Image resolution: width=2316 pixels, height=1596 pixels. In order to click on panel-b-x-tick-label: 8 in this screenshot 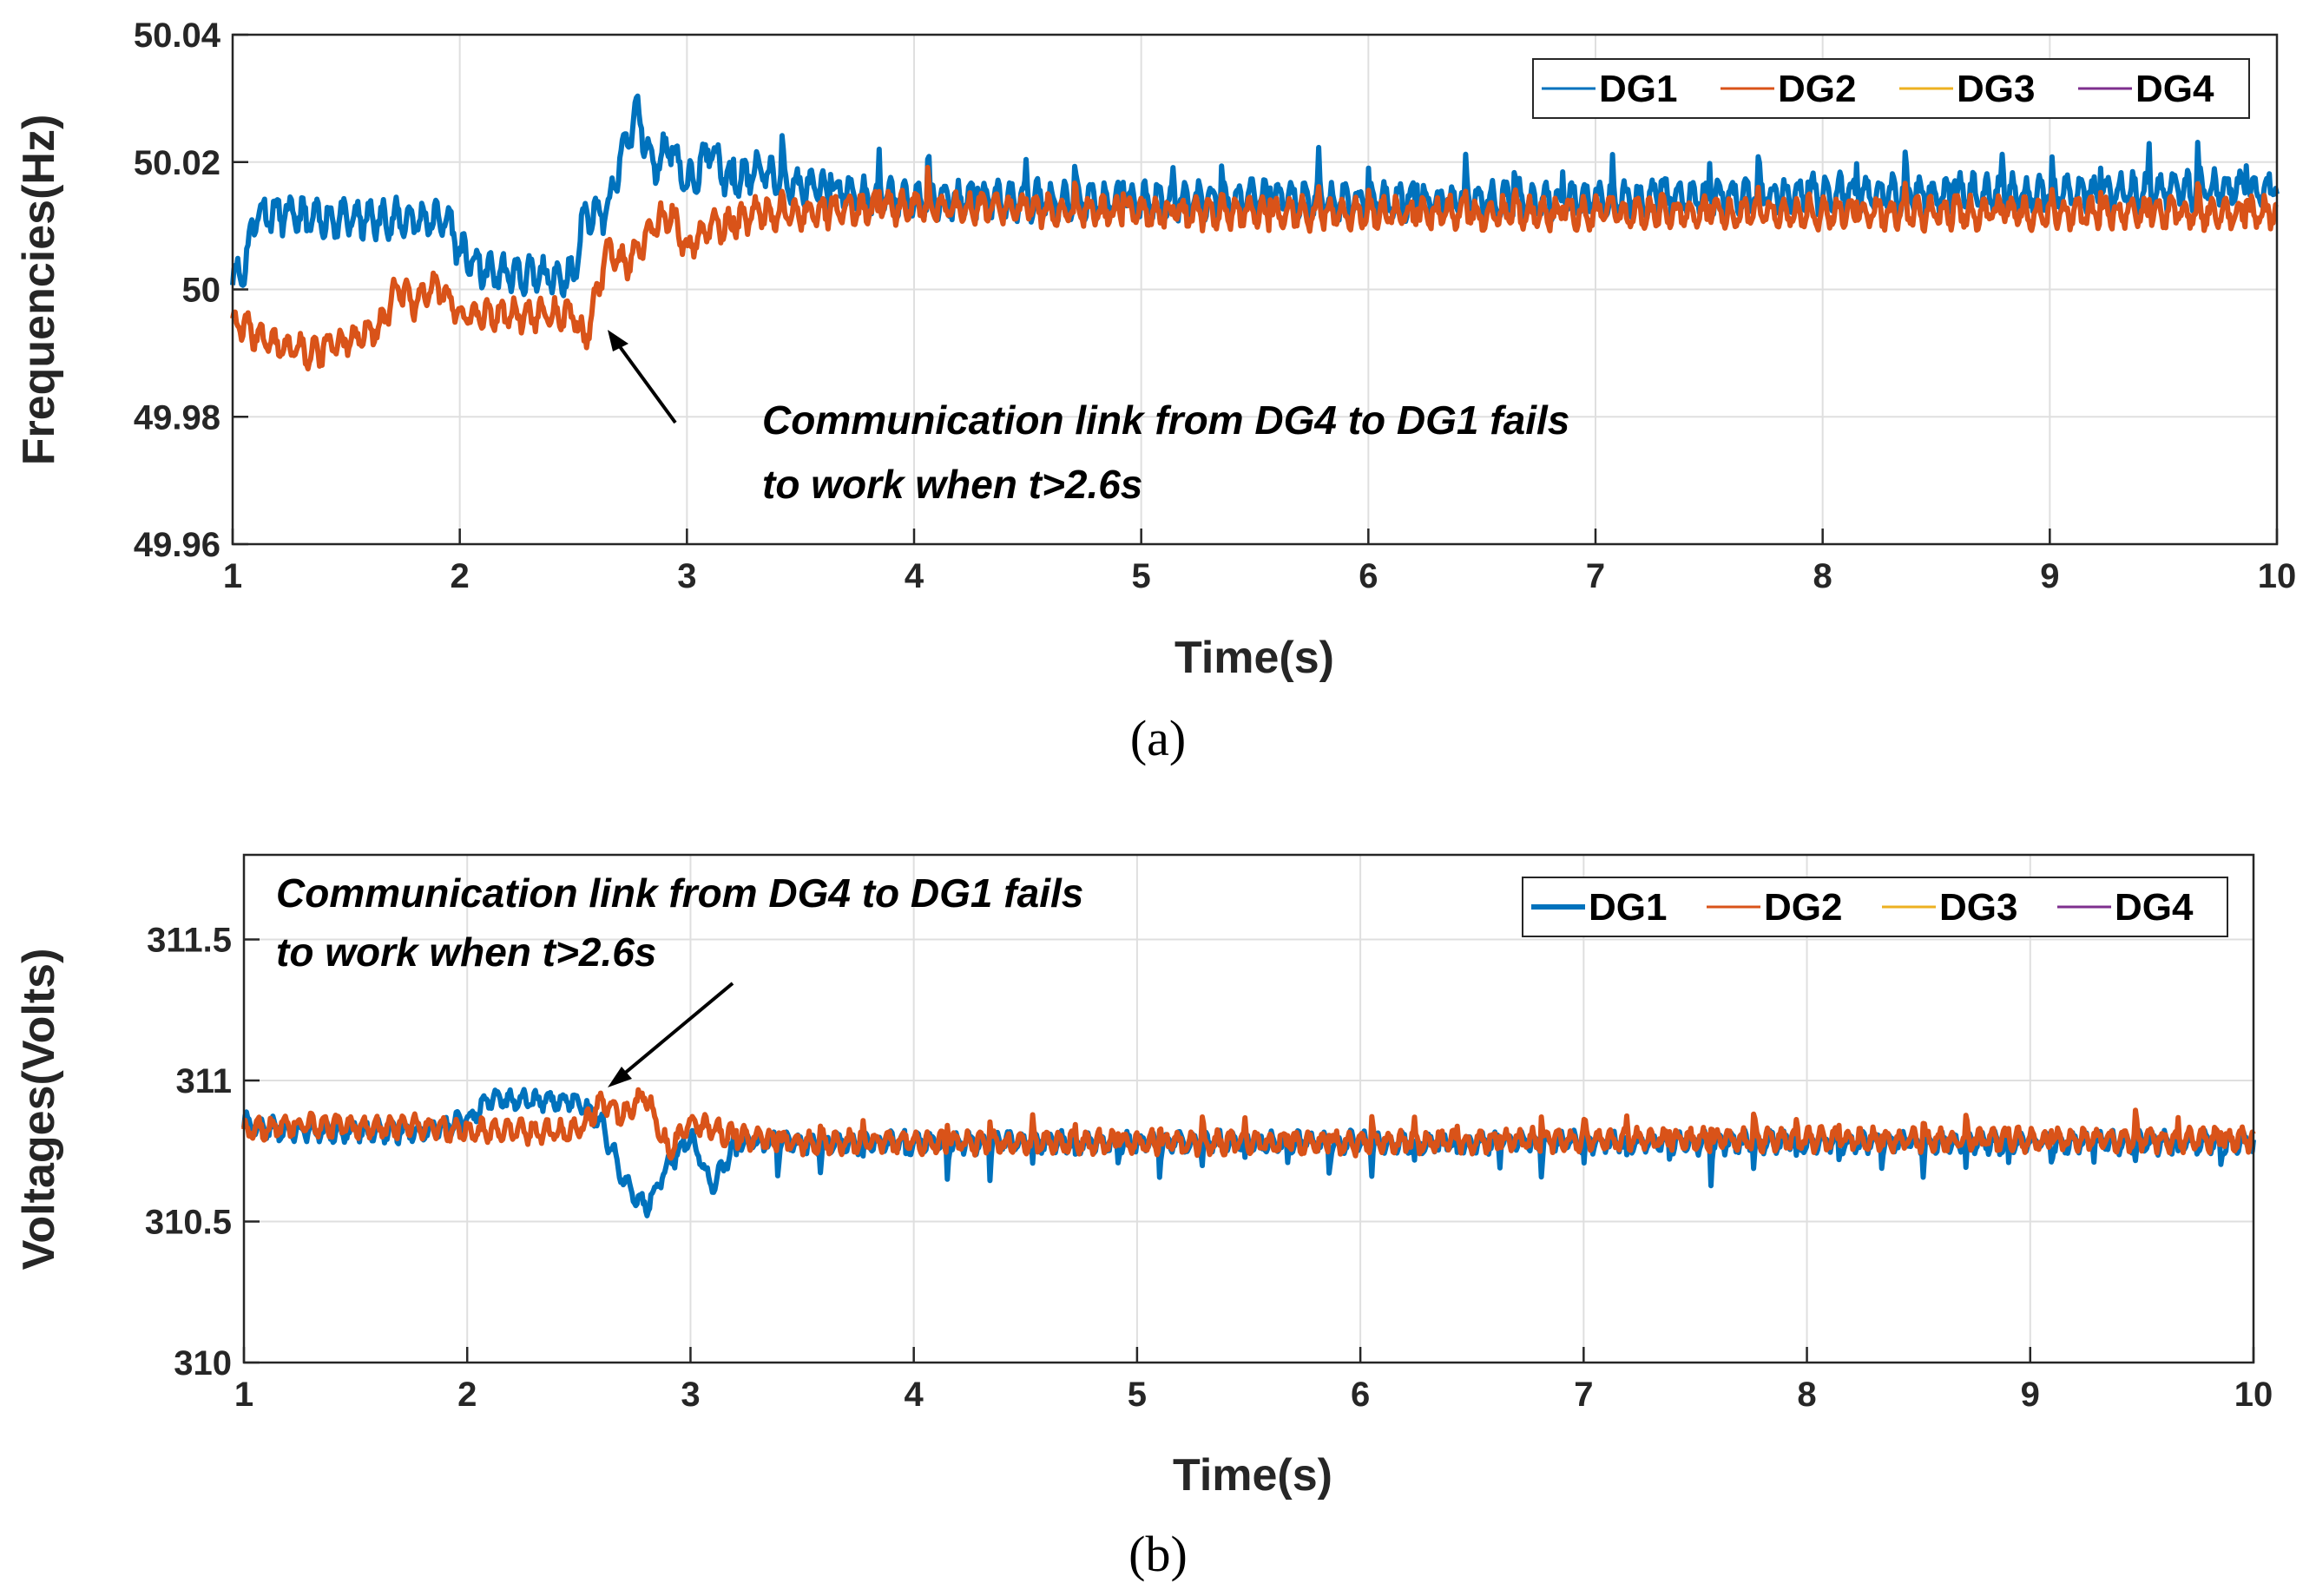, I will do `click(1806, 1395)`.